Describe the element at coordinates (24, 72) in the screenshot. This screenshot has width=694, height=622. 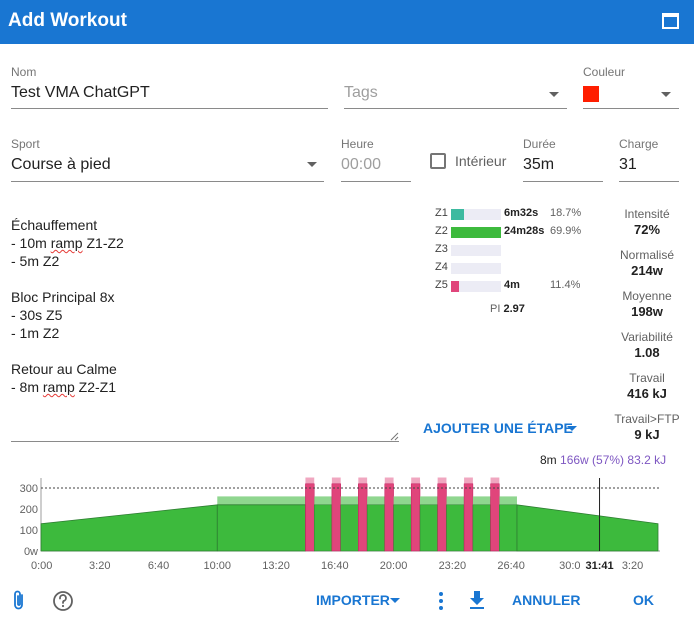
I see `name-label: Nom` at that location.